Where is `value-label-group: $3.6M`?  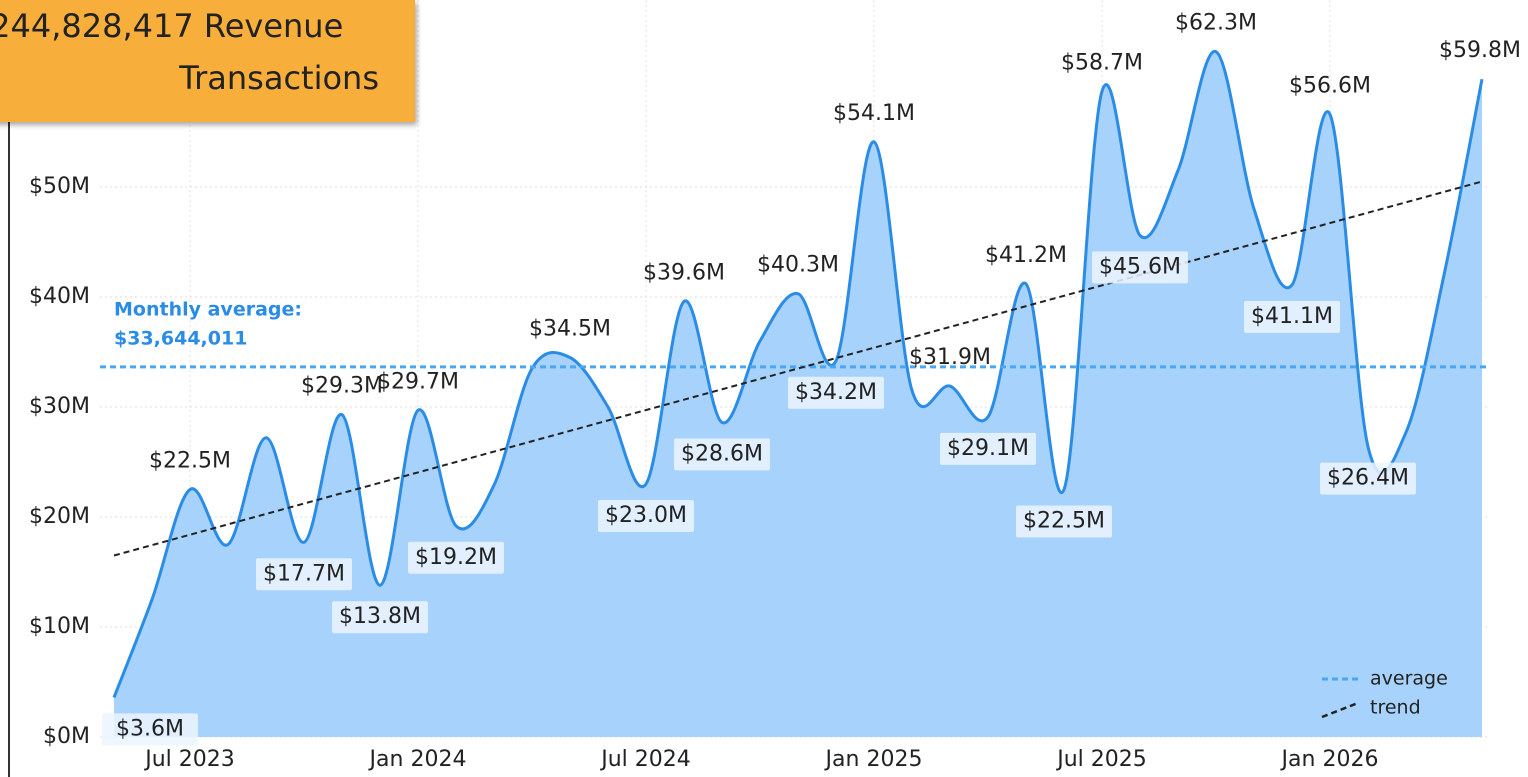 value-label-group: $3.6M is located at coordinates (150, 729).